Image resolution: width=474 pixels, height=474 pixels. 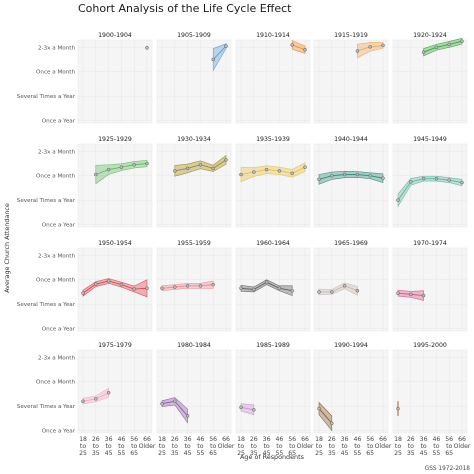 I want to click on facet-label: 1955-1959, so click(x=194, y=243).